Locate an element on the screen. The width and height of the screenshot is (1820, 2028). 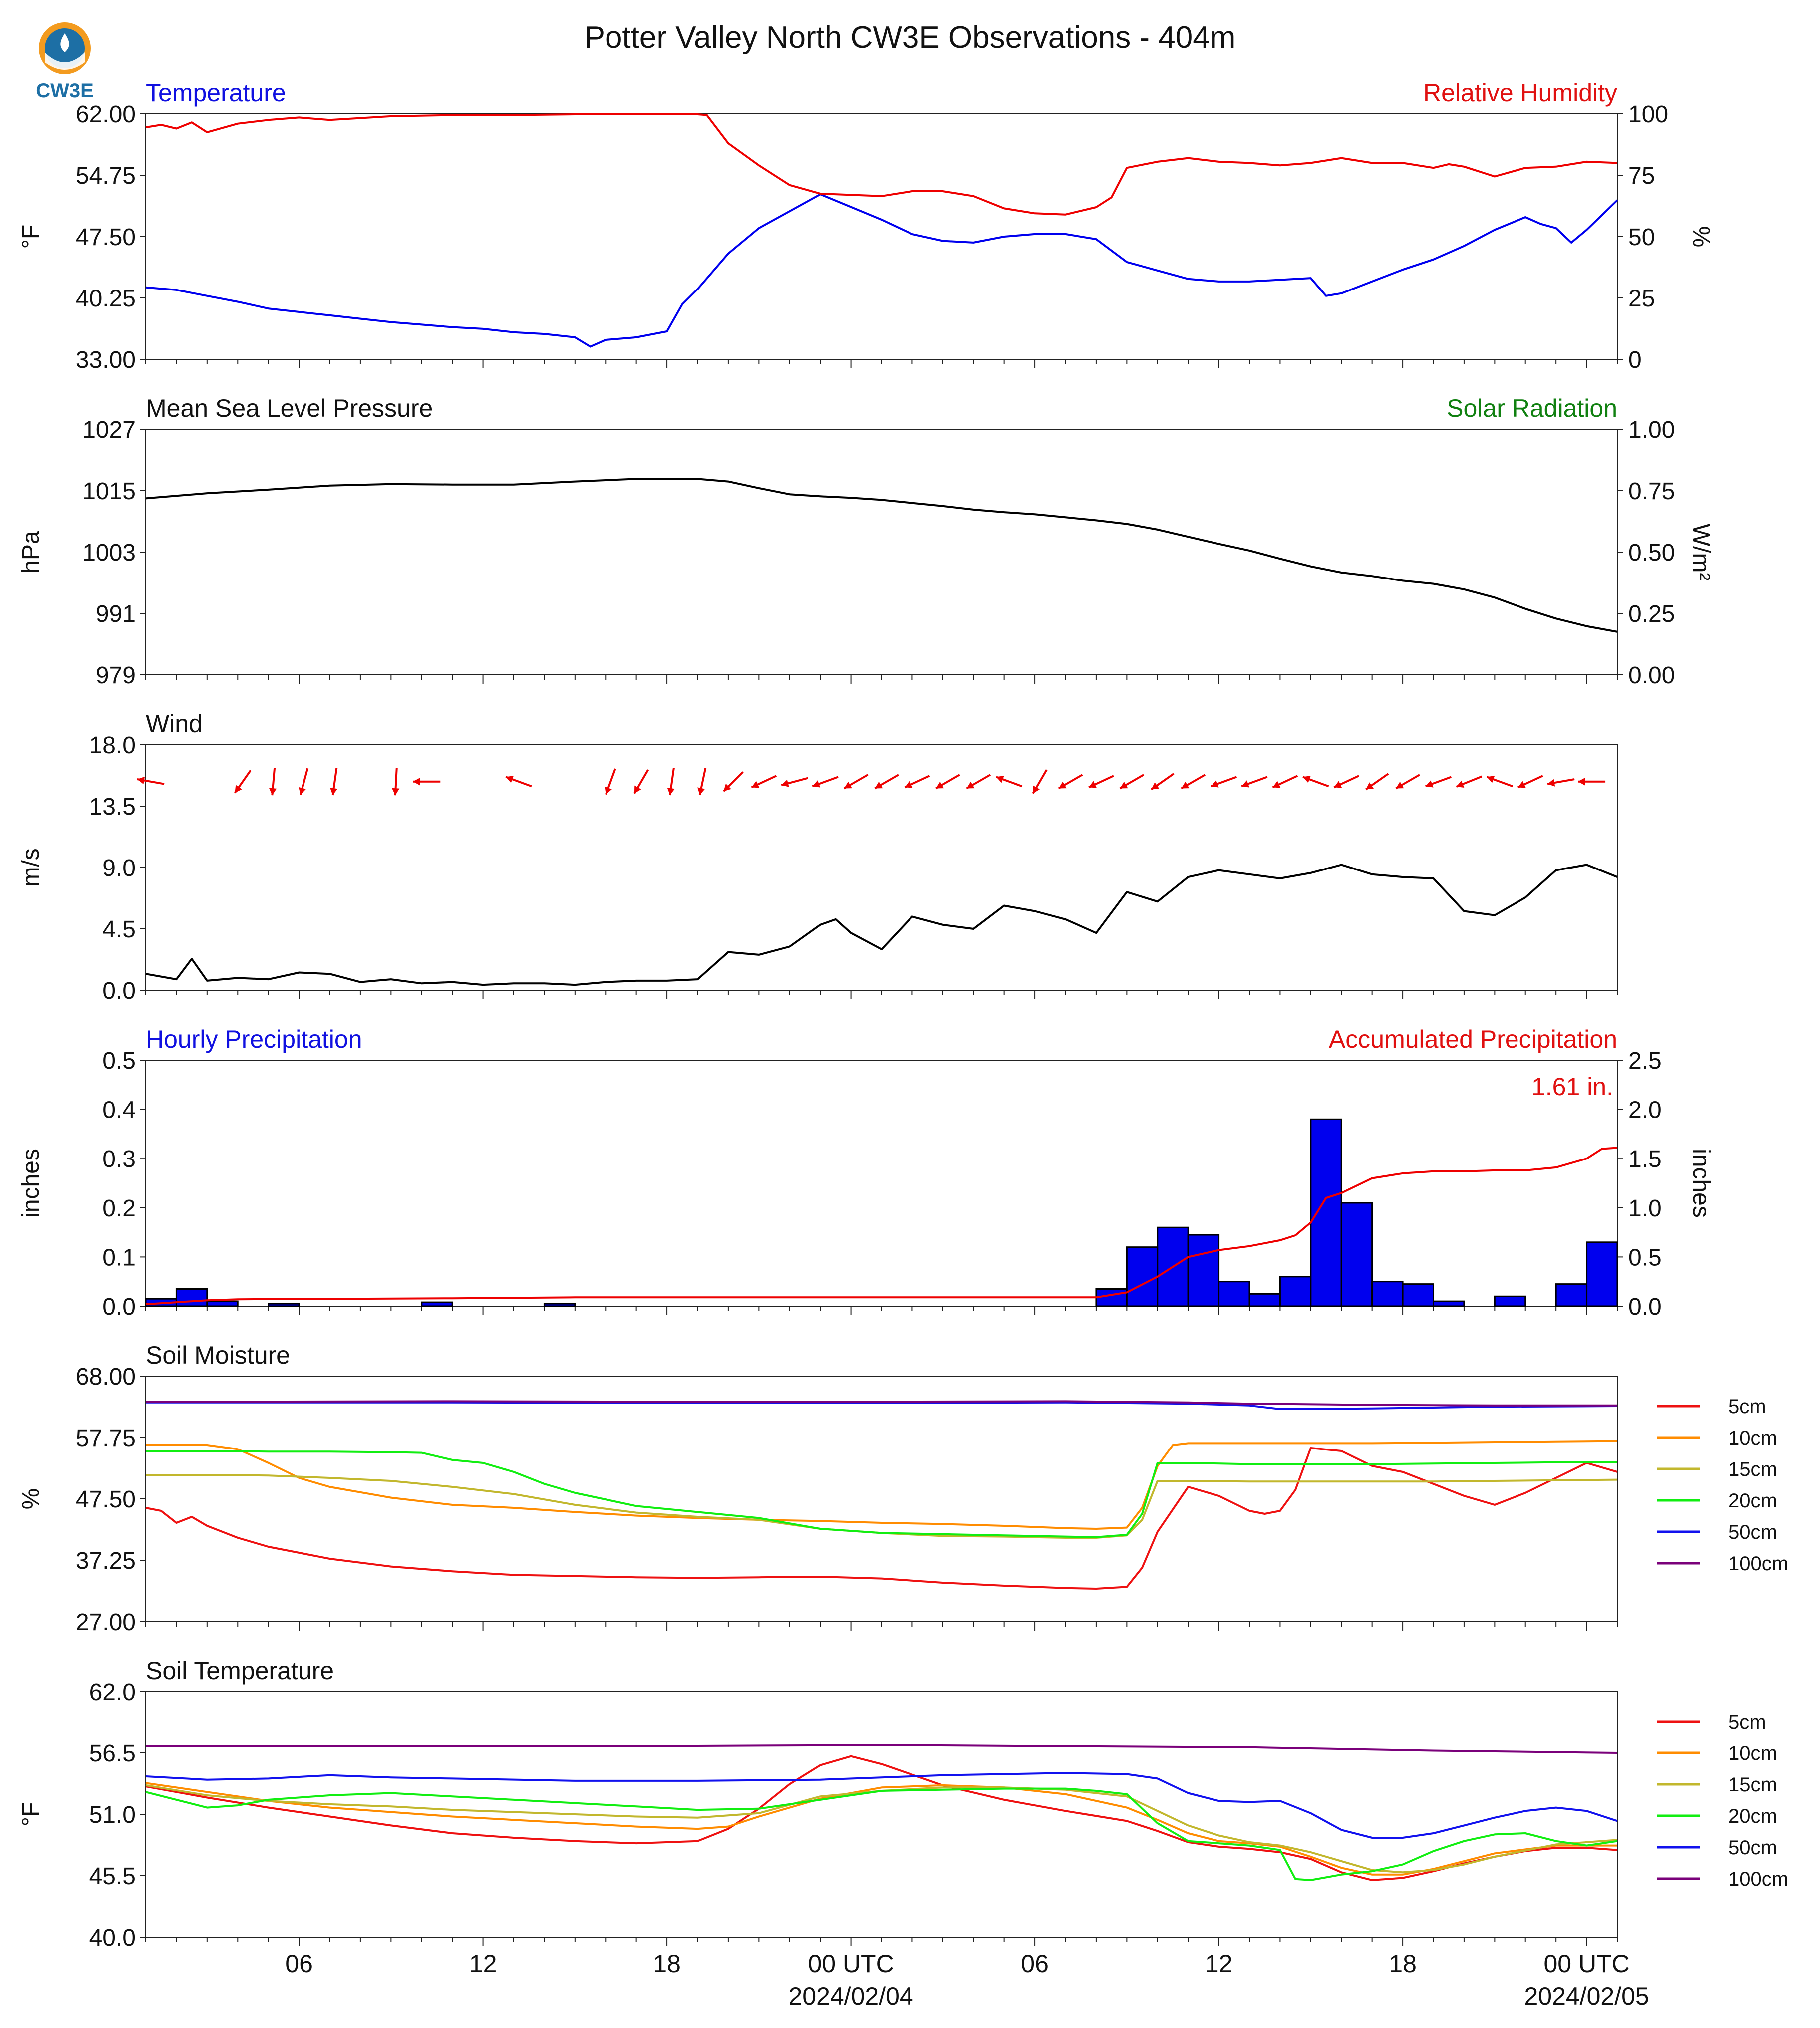
legend-label: 15cm is located at coordinates (1752, 1469).